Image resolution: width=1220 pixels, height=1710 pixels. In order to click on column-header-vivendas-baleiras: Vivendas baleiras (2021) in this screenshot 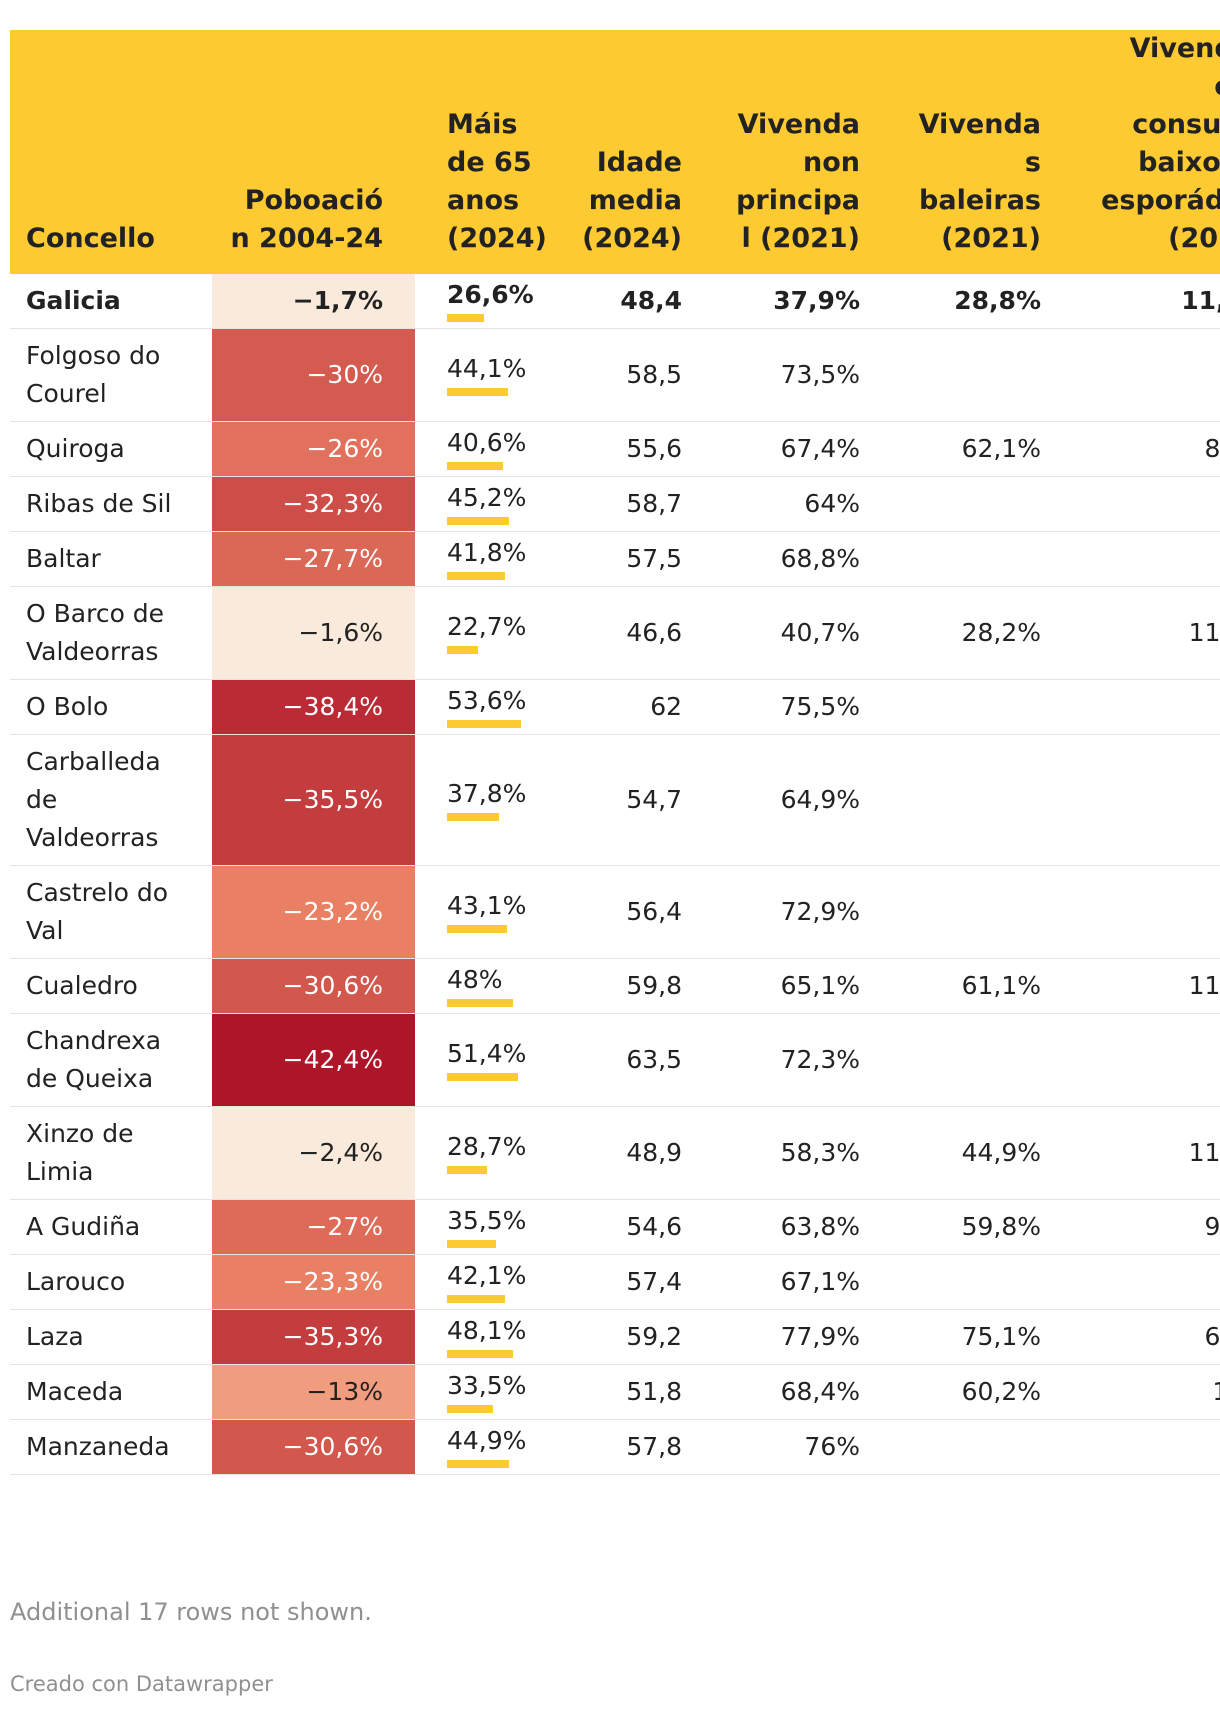, I will do `click(982, 152)`.